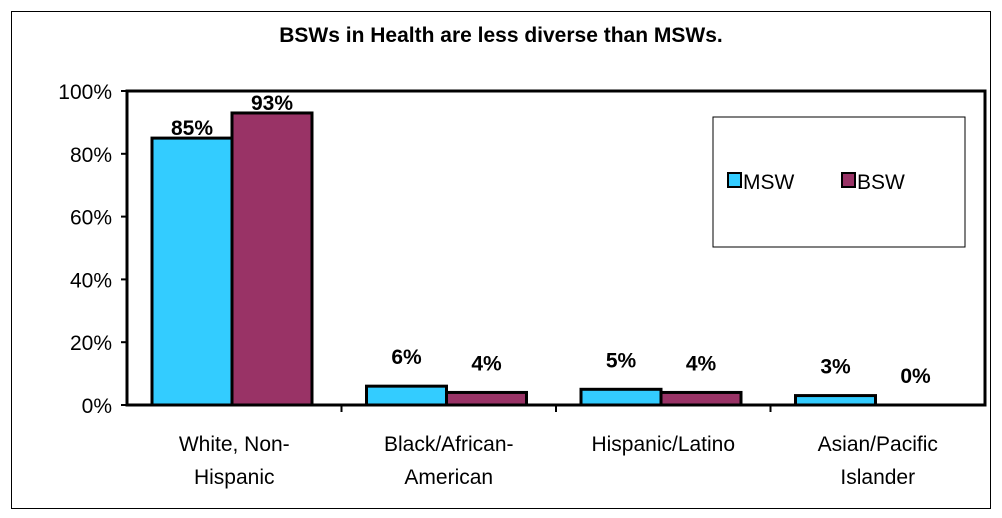 The image size is (1002, 518). Describe the element at coordinates (878, 444) in the screenshot. I see `category-label: Asian/Pacific` at that location.